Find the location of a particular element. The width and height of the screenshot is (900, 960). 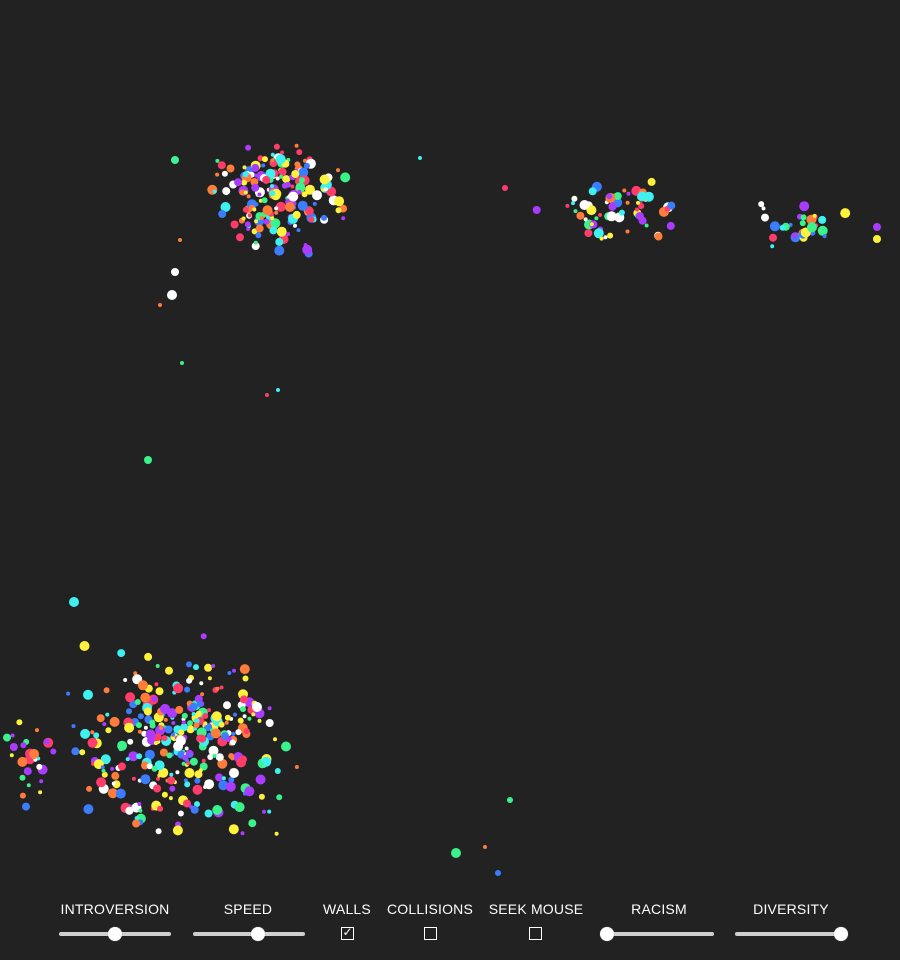

racism-slider is located at coordinates (657, 934).